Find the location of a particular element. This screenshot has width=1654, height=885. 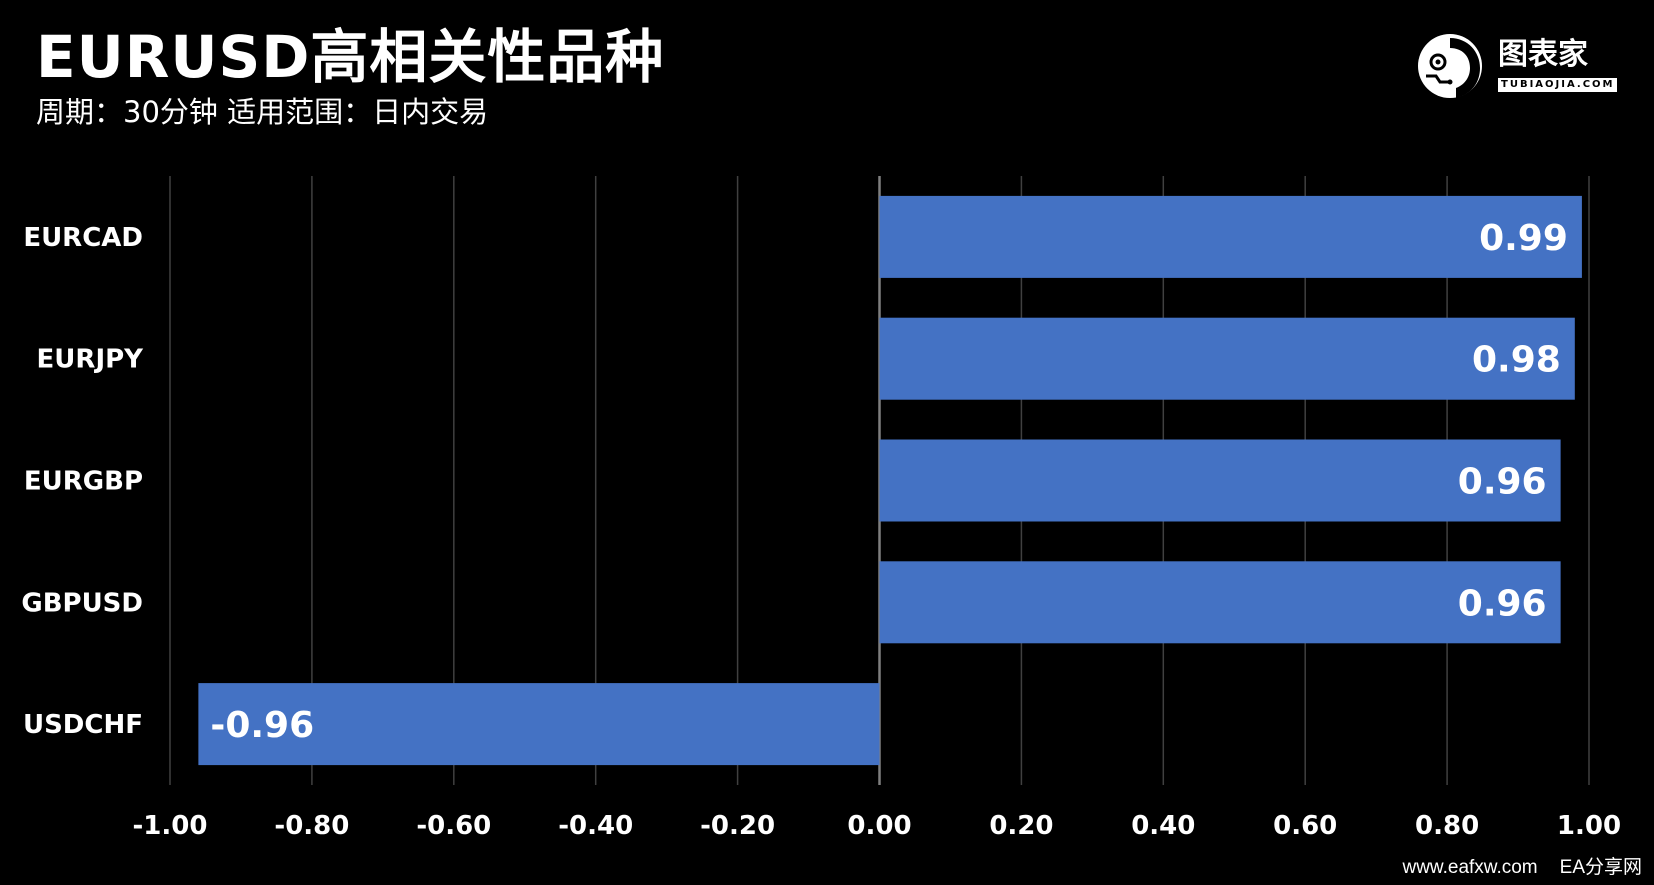

data-label: 0.99 is located at coordinates (1523, 238).